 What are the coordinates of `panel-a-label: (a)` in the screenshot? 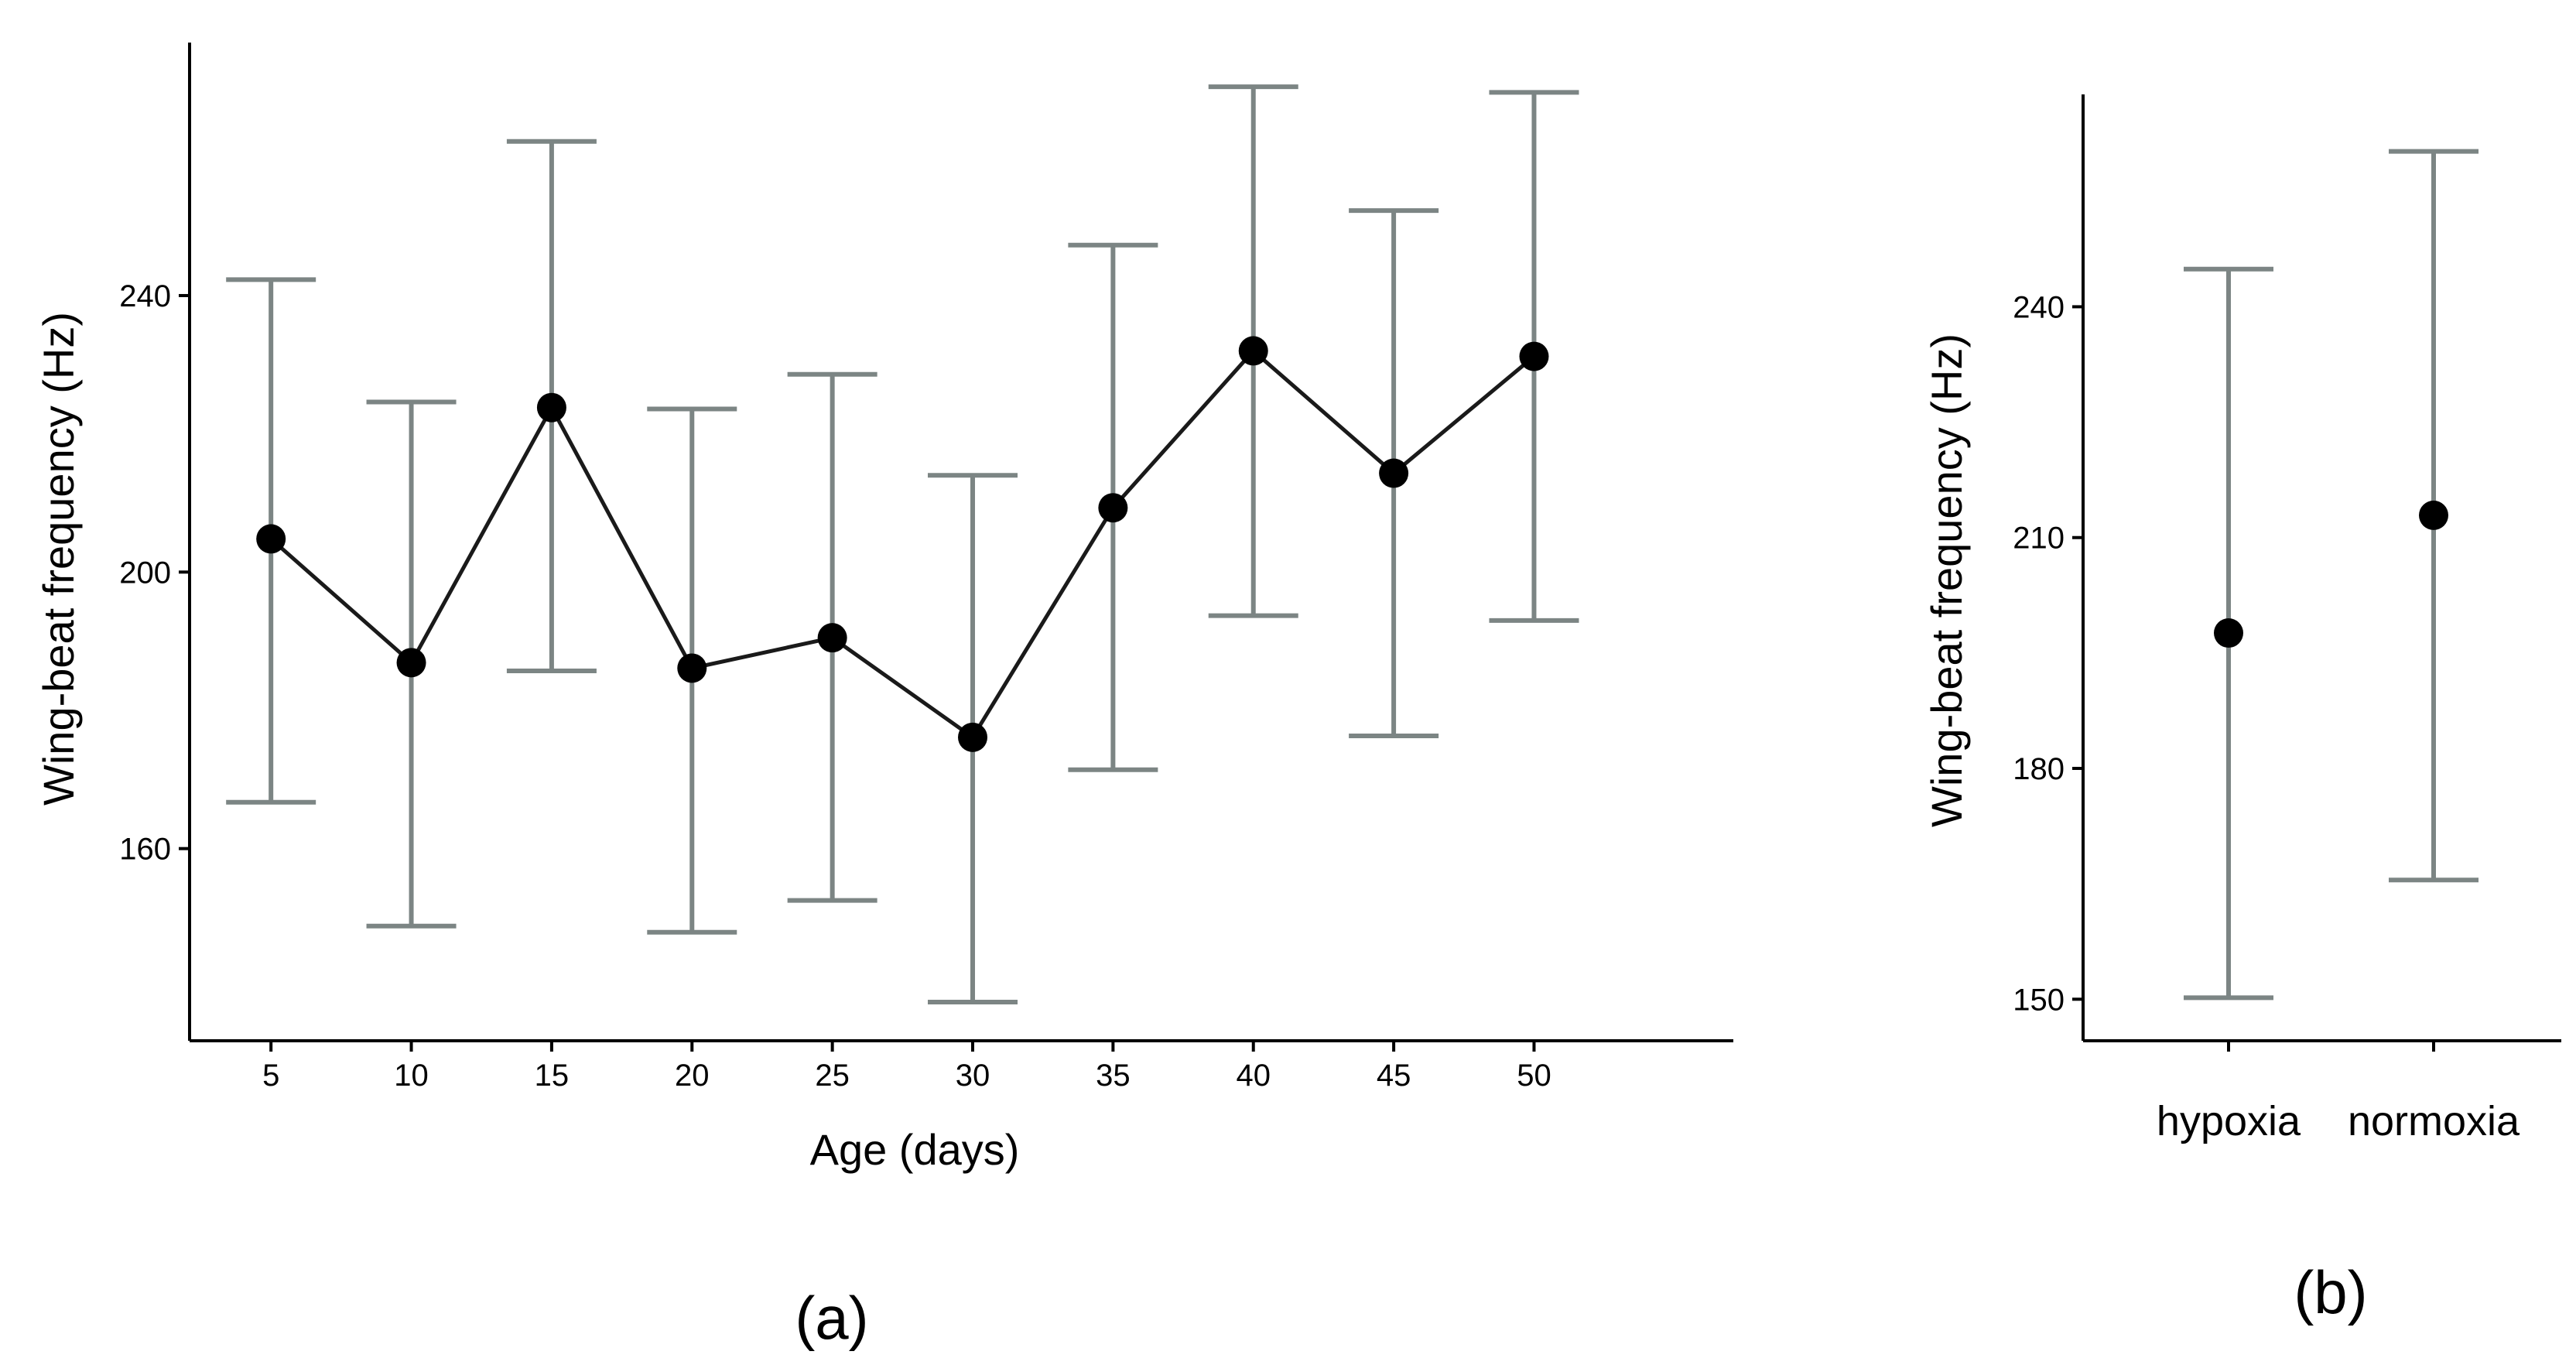 It's located at (831, 1318).